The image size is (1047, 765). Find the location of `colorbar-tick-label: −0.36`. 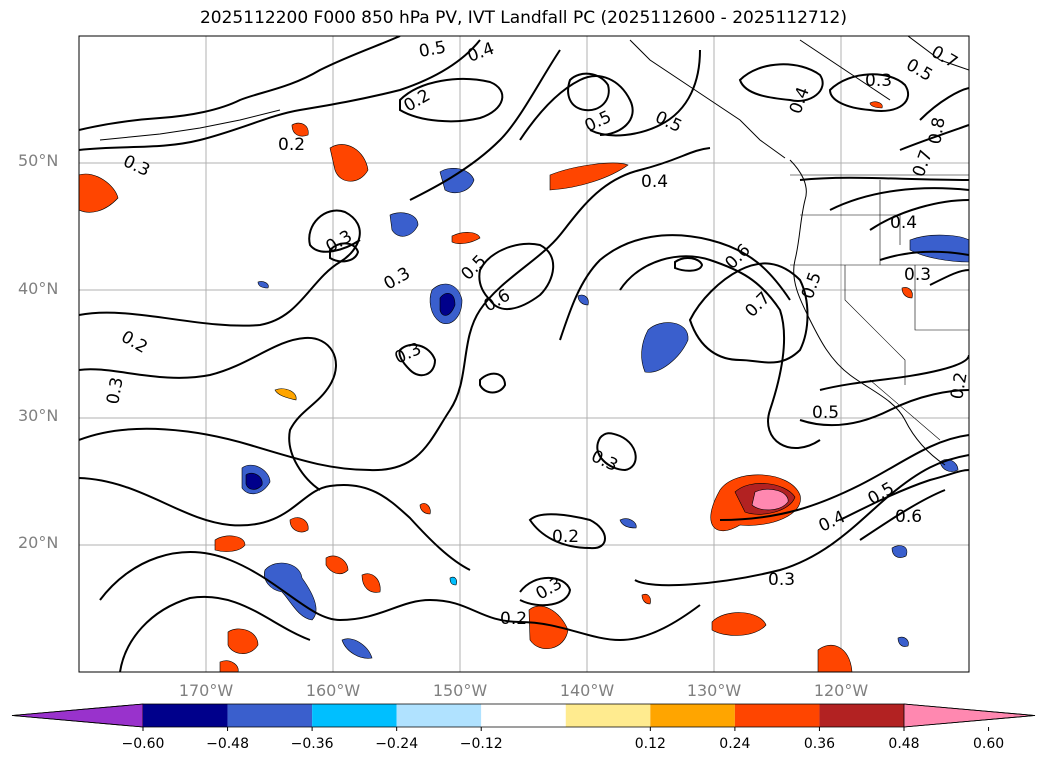

colorbar-tick-label: −0.36 is located at coordinates (312, 744).